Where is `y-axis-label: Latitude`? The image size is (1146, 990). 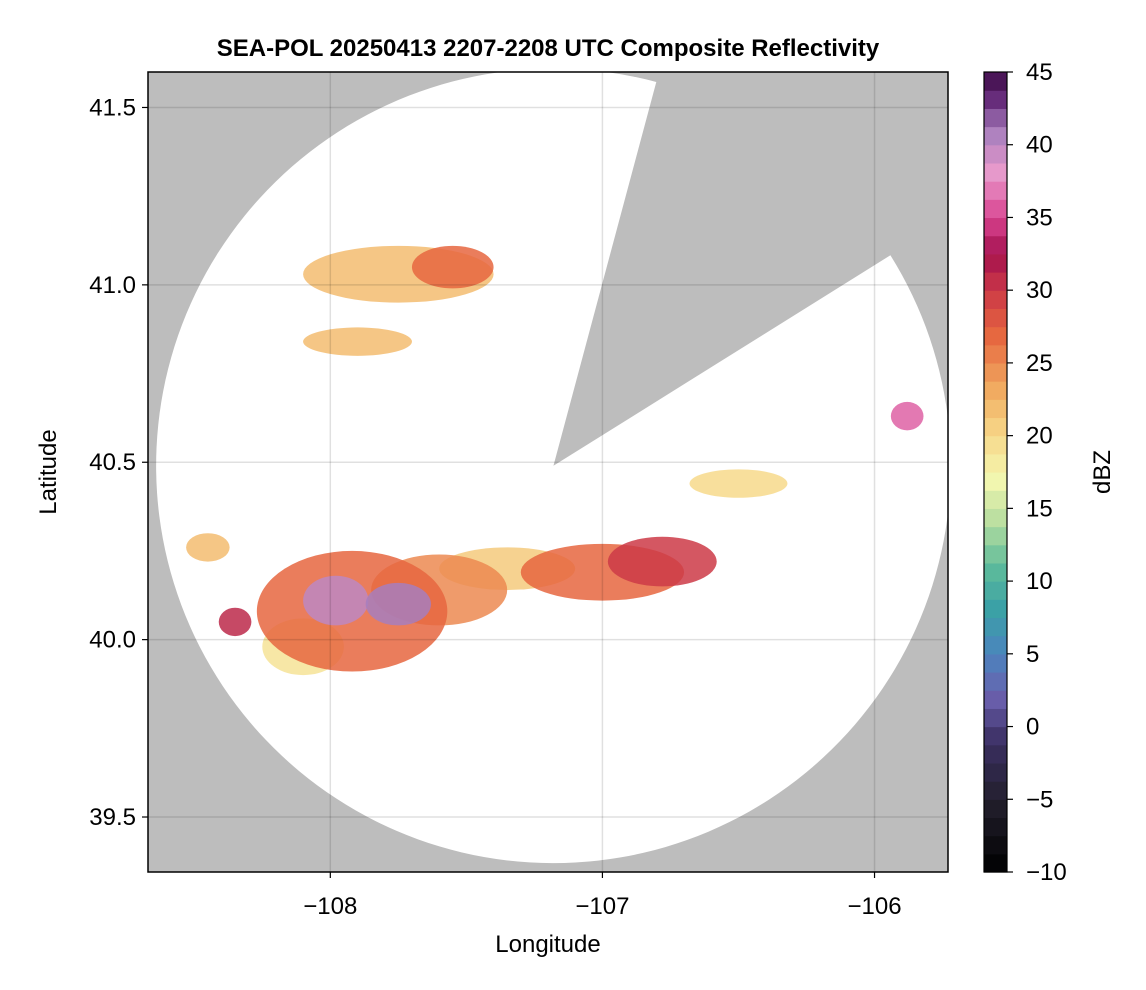
y-axis-label: Latitude is located at coordinates (48, 471).